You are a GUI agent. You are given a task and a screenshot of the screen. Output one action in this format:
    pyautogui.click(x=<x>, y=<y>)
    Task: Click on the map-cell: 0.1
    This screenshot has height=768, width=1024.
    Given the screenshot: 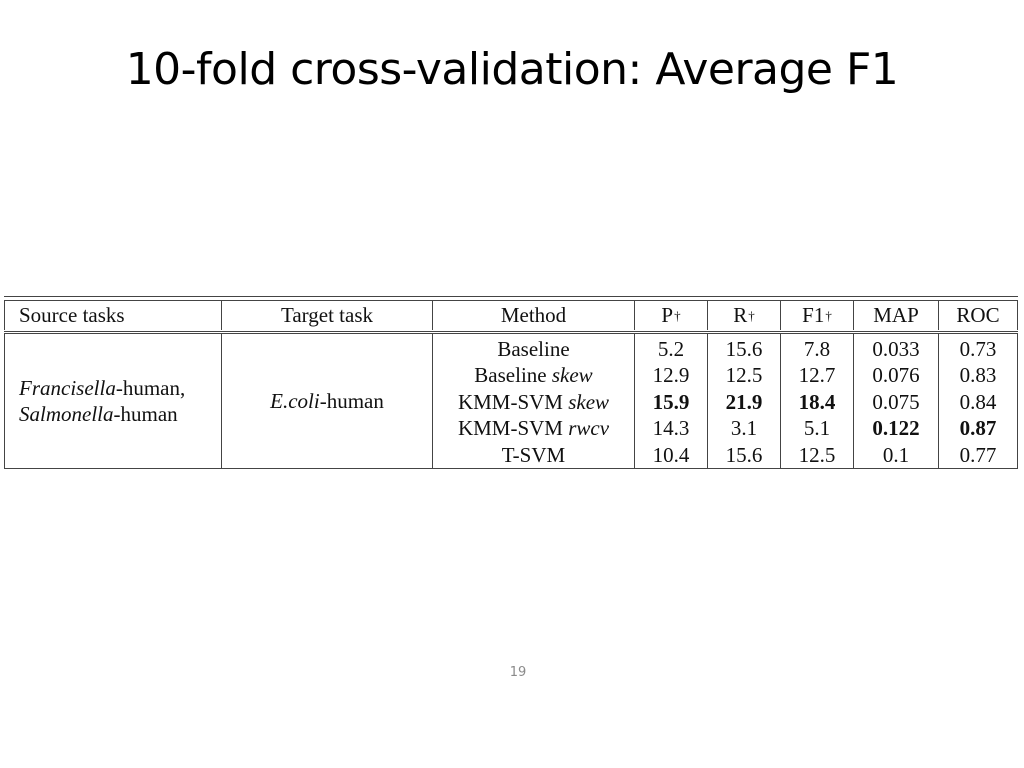 What is the action you would take?
    pyautogui.click(x=896, y=454)
    